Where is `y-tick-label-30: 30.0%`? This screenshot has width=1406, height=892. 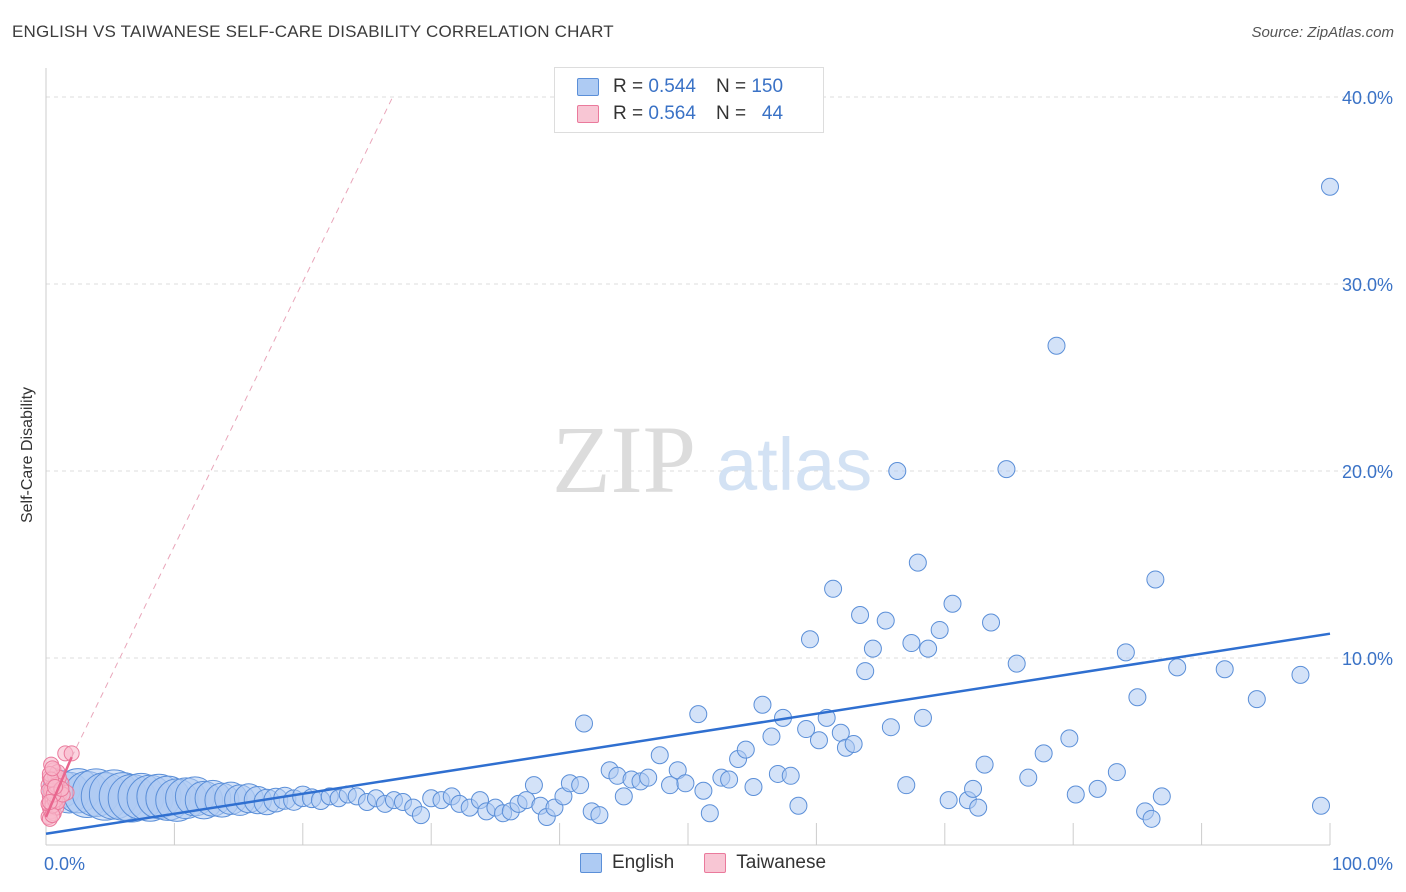 y-tick-label-30: 30.0% is located at coordinates (1367, 285).